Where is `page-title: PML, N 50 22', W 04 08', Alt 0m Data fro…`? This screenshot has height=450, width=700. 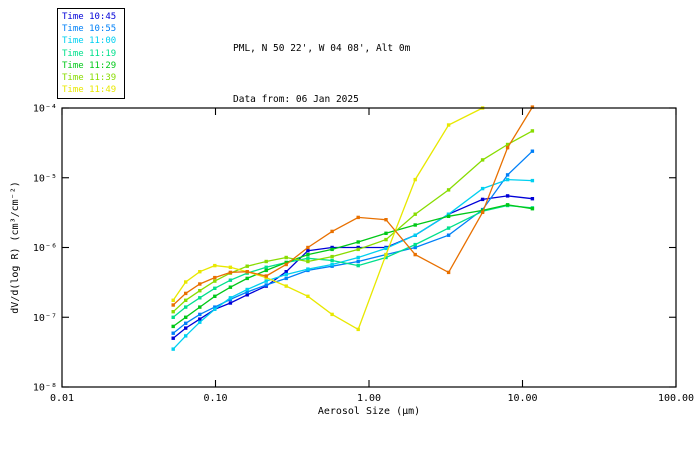
page-title: PML, N 50 22', W 04 08', Alt 0m Data fro… is located at coordinates (321, 74).